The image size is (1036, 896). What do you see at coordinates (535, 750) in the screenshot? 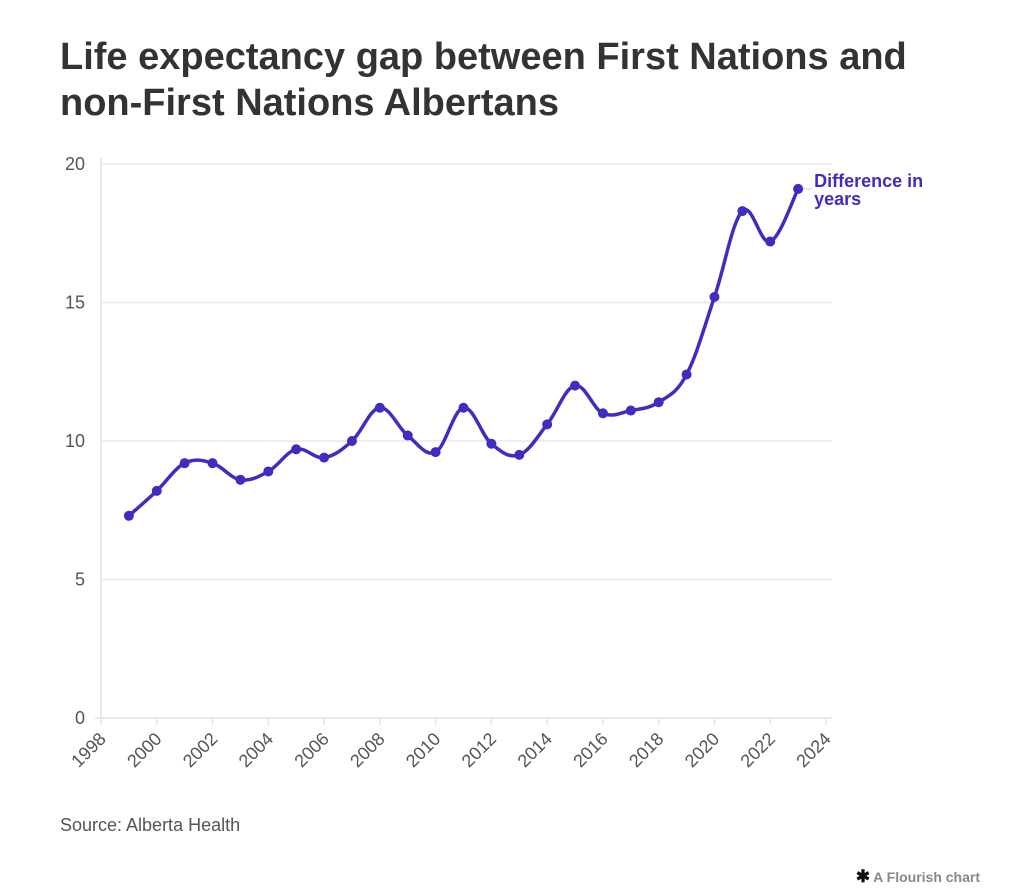
I see `x-tick-label: 2014` at bounding box center [535, 750].